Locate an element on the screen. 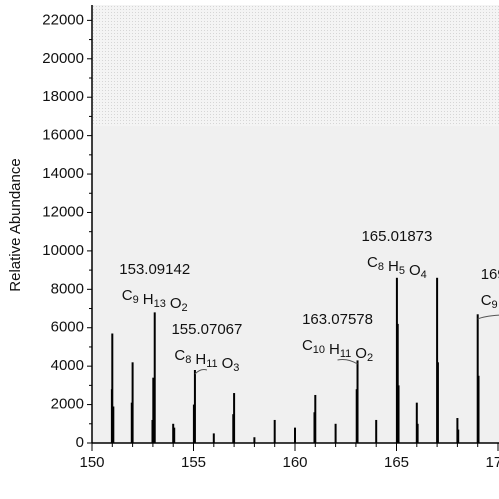  element-count: 10 is located at coordinates (319, 350).